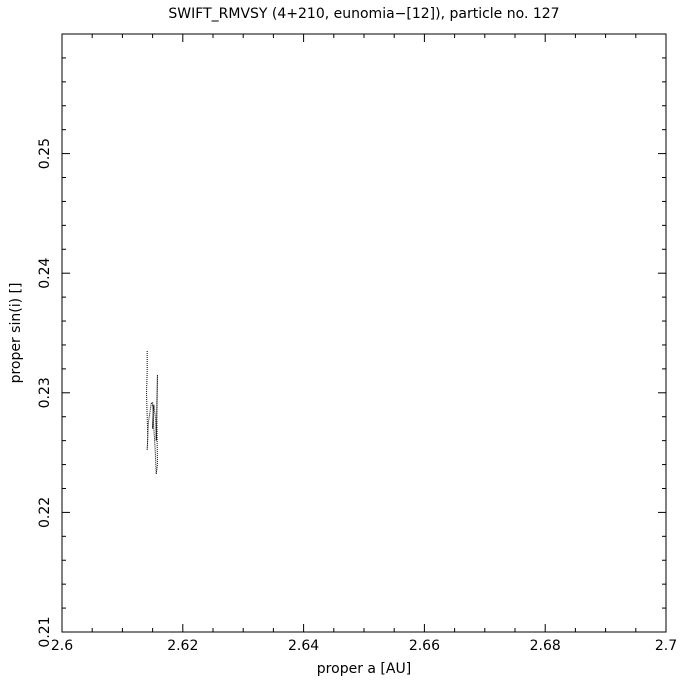  What do you see at coordinates (545, 646) in the screenshot?
I see `x-tick-label: 2.68` at bounding box center [545, 646].